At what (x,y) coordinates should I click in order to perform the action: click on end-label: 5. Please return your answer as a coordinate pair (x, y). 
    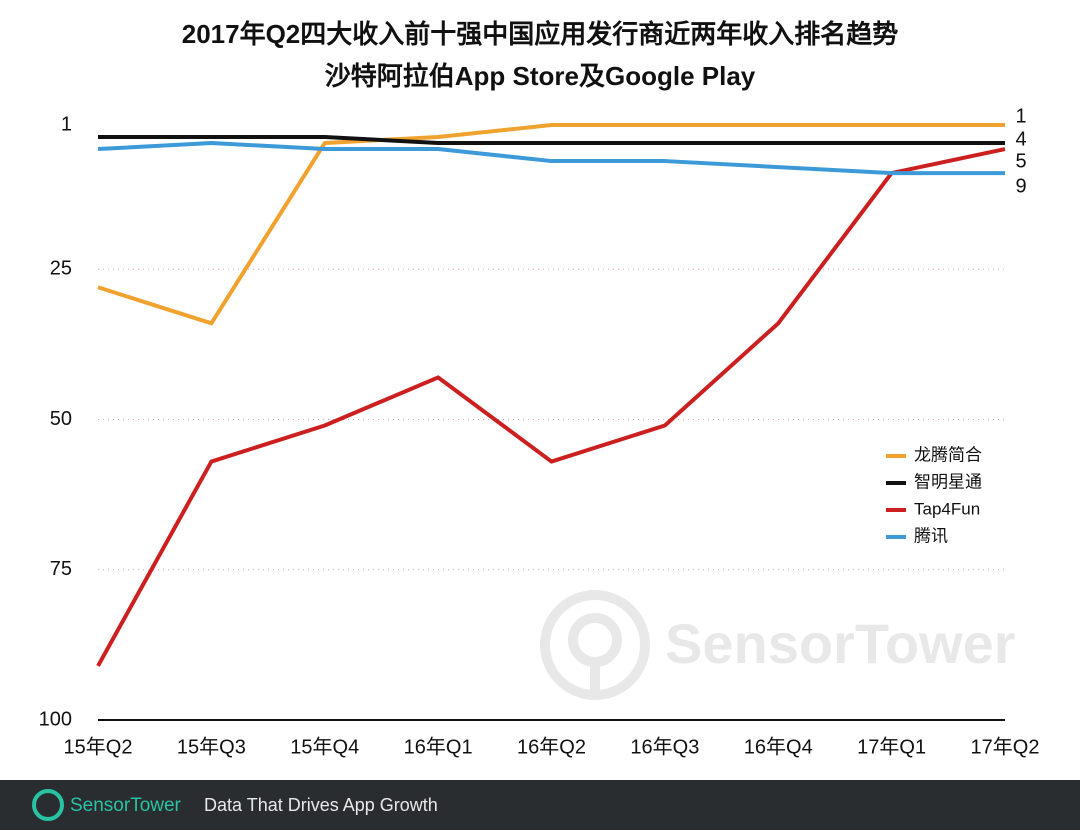
    Looking at the image, I should click on (1020, 161).